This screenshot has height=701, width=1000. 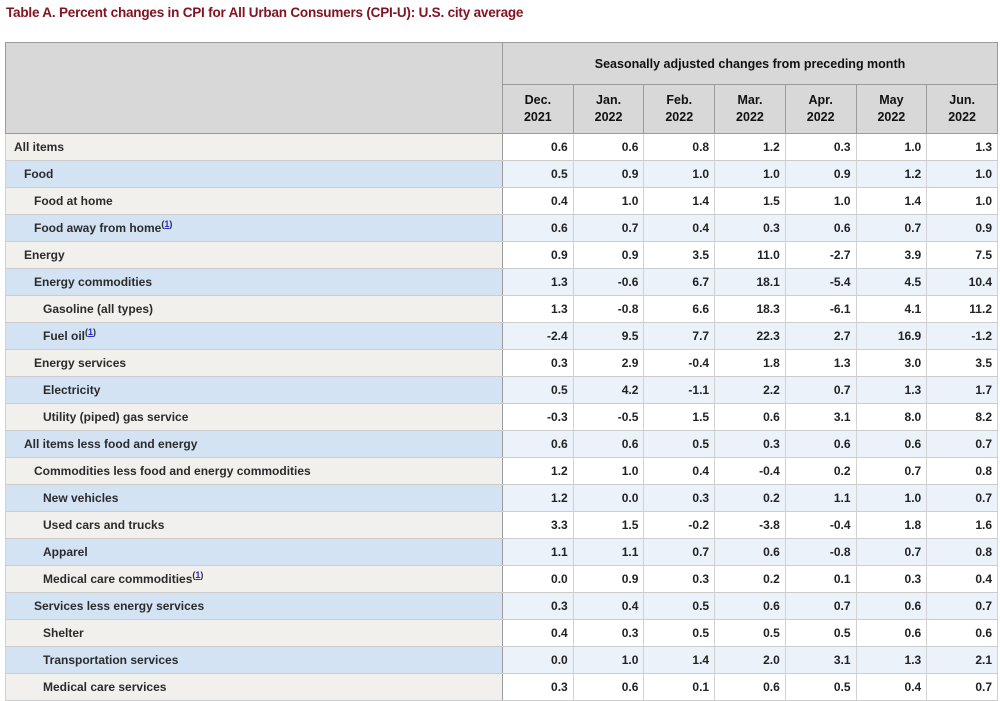 What do you see at coordinates (679, 109) in the screenshot?
I see `month-header-cell: Feb. 2022` at bounding box center [679, 109].